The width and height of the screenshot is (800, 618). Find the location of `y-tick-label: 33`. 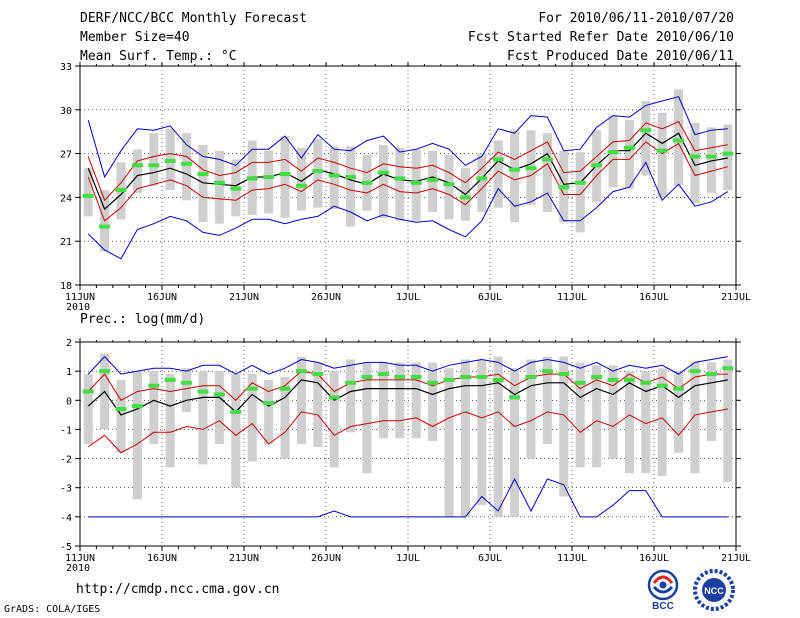

y-tick-label: 33 is located at coordinates (66, 67).